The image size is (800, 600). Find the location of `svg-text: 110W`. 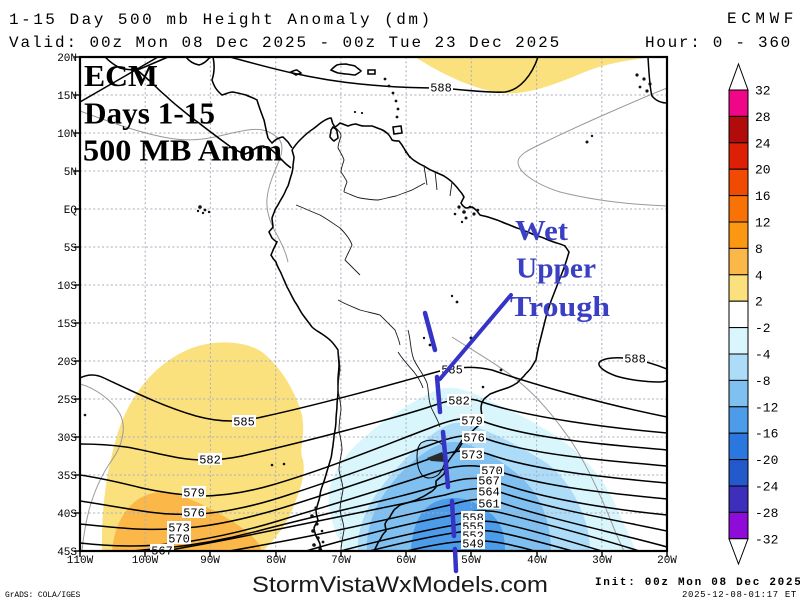

svg-text: 110W is located at coordinates (80, 561).